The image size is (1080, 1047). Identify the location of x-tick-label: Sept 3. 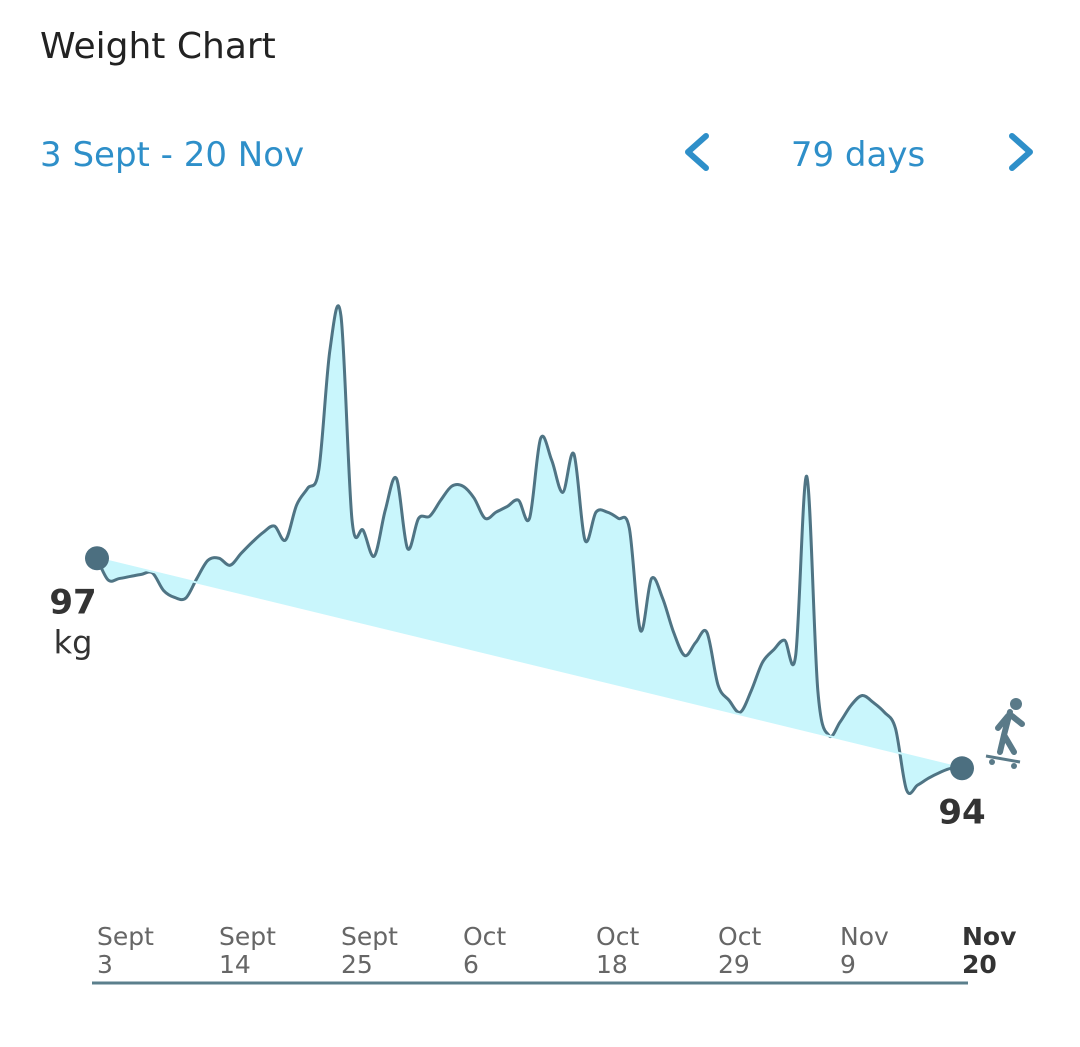
(125, 950).